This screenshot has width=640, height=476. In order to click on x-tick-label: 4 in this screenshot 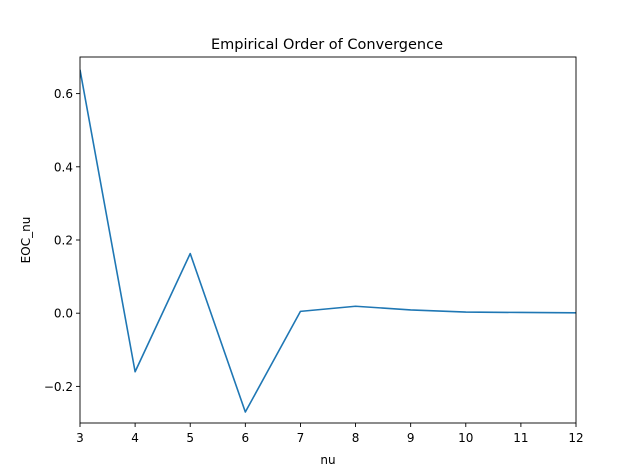, I will do `click(135, 438)`.